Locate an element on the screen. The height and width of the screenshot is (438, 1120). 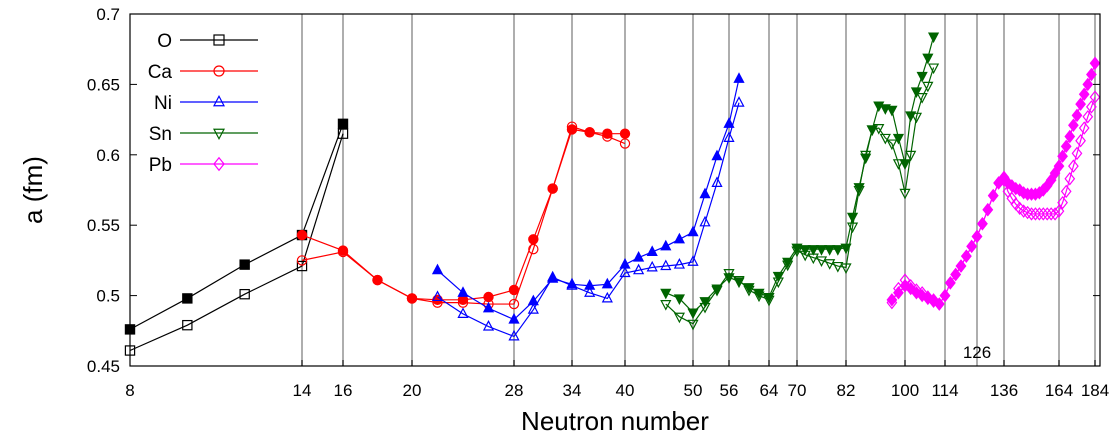
series-pb-open is located at coordinates (993, 200).